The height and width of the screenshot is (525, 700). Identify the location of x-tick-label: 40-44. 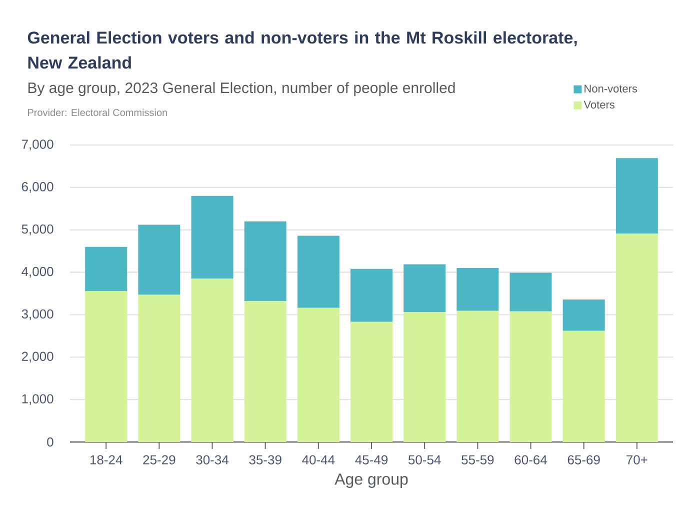
(318, 459).